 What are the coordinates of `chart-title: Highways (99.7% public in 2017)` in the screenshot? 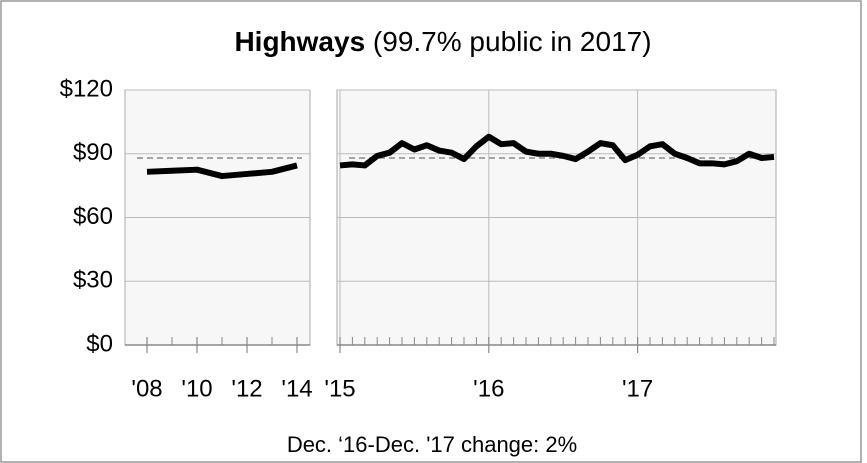 It's located at (442, 41).